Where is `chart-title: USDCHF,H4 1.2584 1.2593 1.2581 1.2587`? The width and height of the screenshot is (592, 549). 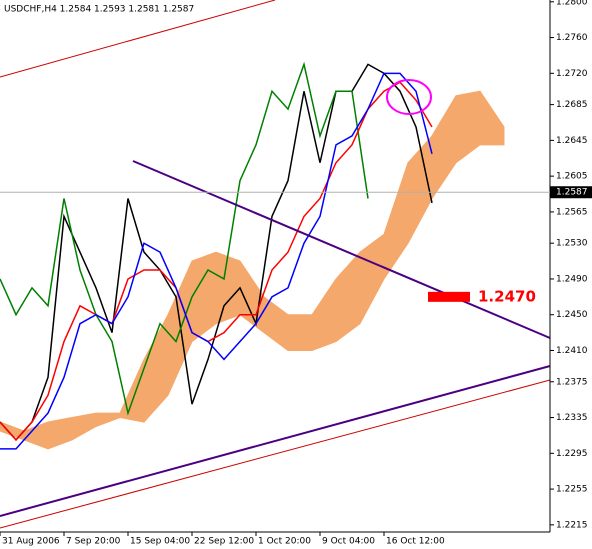
chart-title: USDCHF,H4 1.2584 1.2593 1.2581 1.2587 is located at coordinates (99, 10).